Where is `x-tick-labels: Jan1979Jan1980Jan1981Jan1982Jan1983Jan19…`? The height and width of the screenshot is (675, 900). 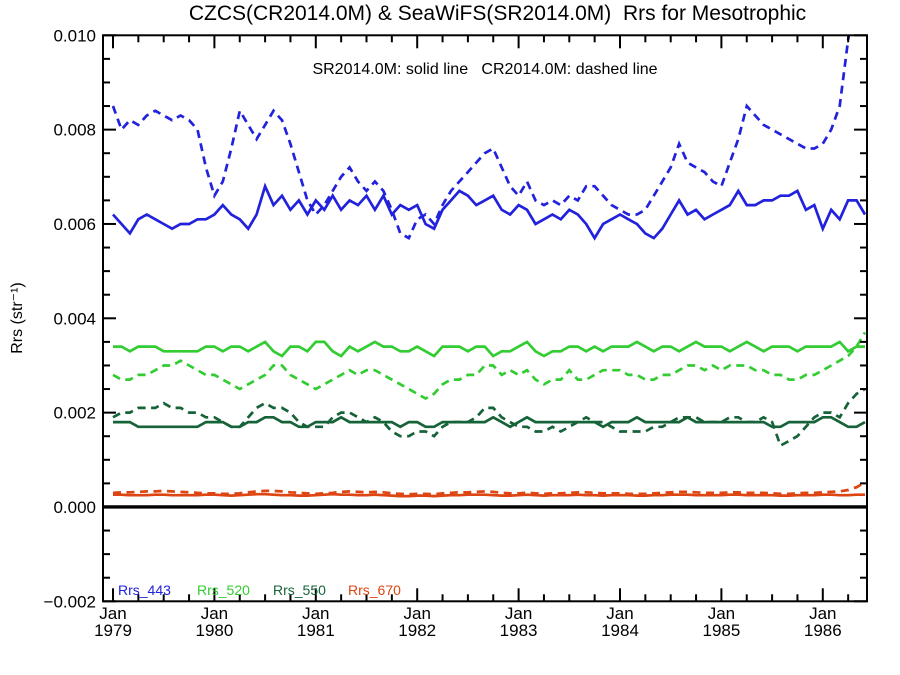
x-tick-labels: Jan1979Jan1980Jan1981Jan1982Jan1983Jan19… is located at coordinates (468, 622).